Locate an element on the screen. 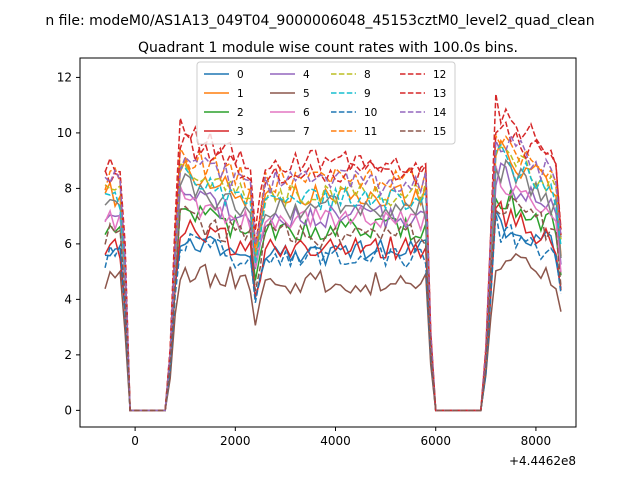 This screenshot has width=640, height=480. legend-label-8: 8 is located at coordinates (367, 75).